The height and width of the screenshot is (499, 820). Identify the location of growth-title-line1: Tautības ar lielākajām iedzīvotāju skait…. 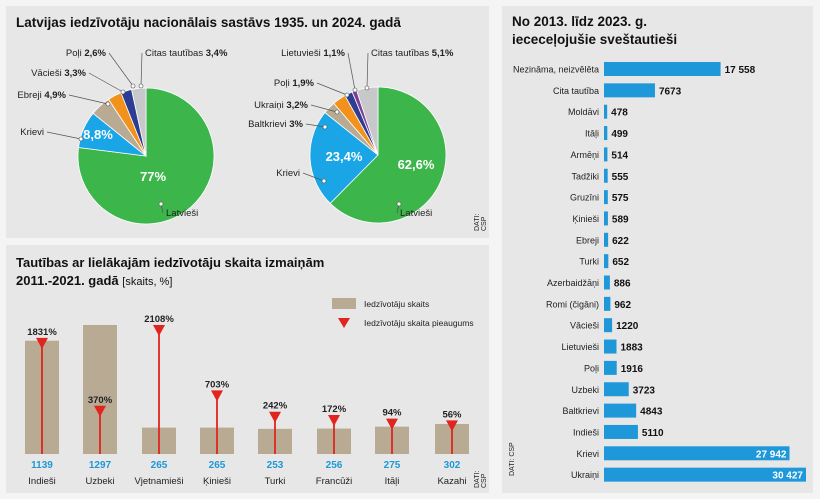
(170, 262).